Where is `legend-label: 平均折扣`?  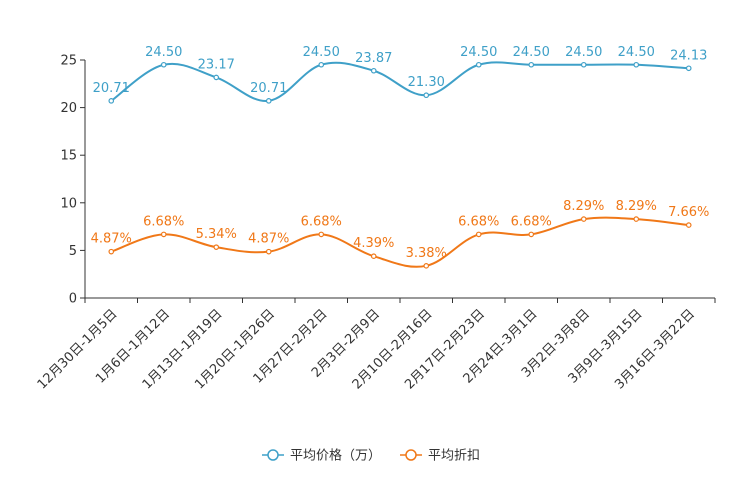 legend-label: 平均折扣 is located at coordinates (454, 456).